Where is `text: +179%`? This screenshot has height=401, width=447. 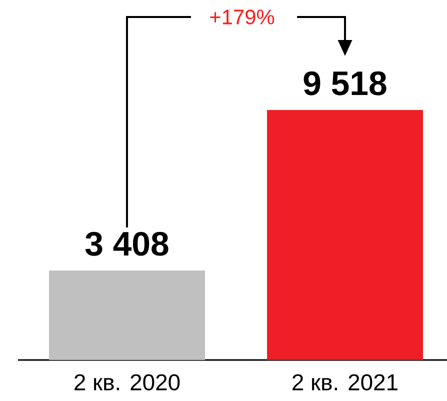 text: +179% is located at coordinates (242, 17).